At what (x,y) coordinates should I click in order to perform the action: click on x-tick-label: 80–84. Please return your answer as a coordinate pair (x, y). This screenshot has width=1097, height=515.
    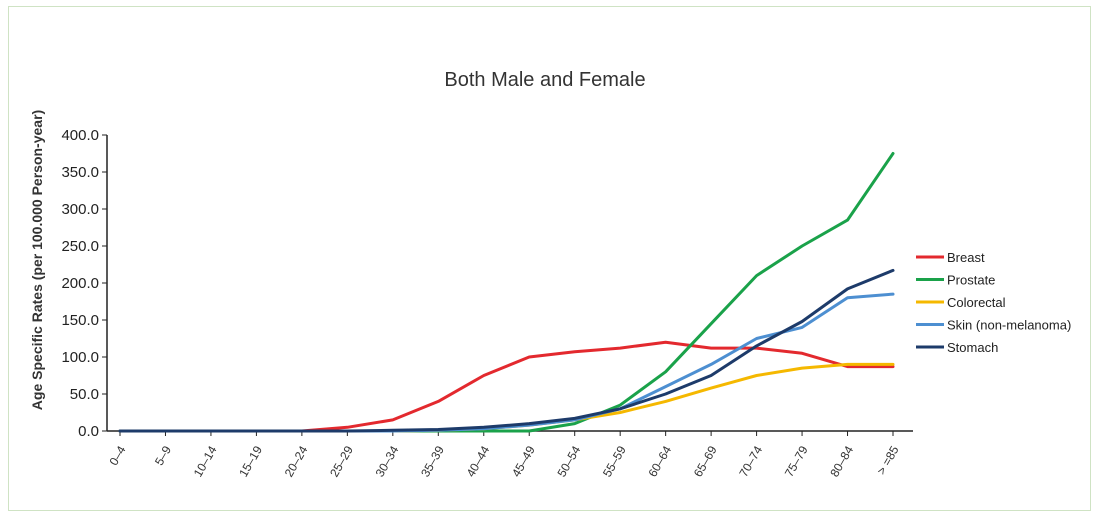
    Looking at the image, I should click on (841, 461).